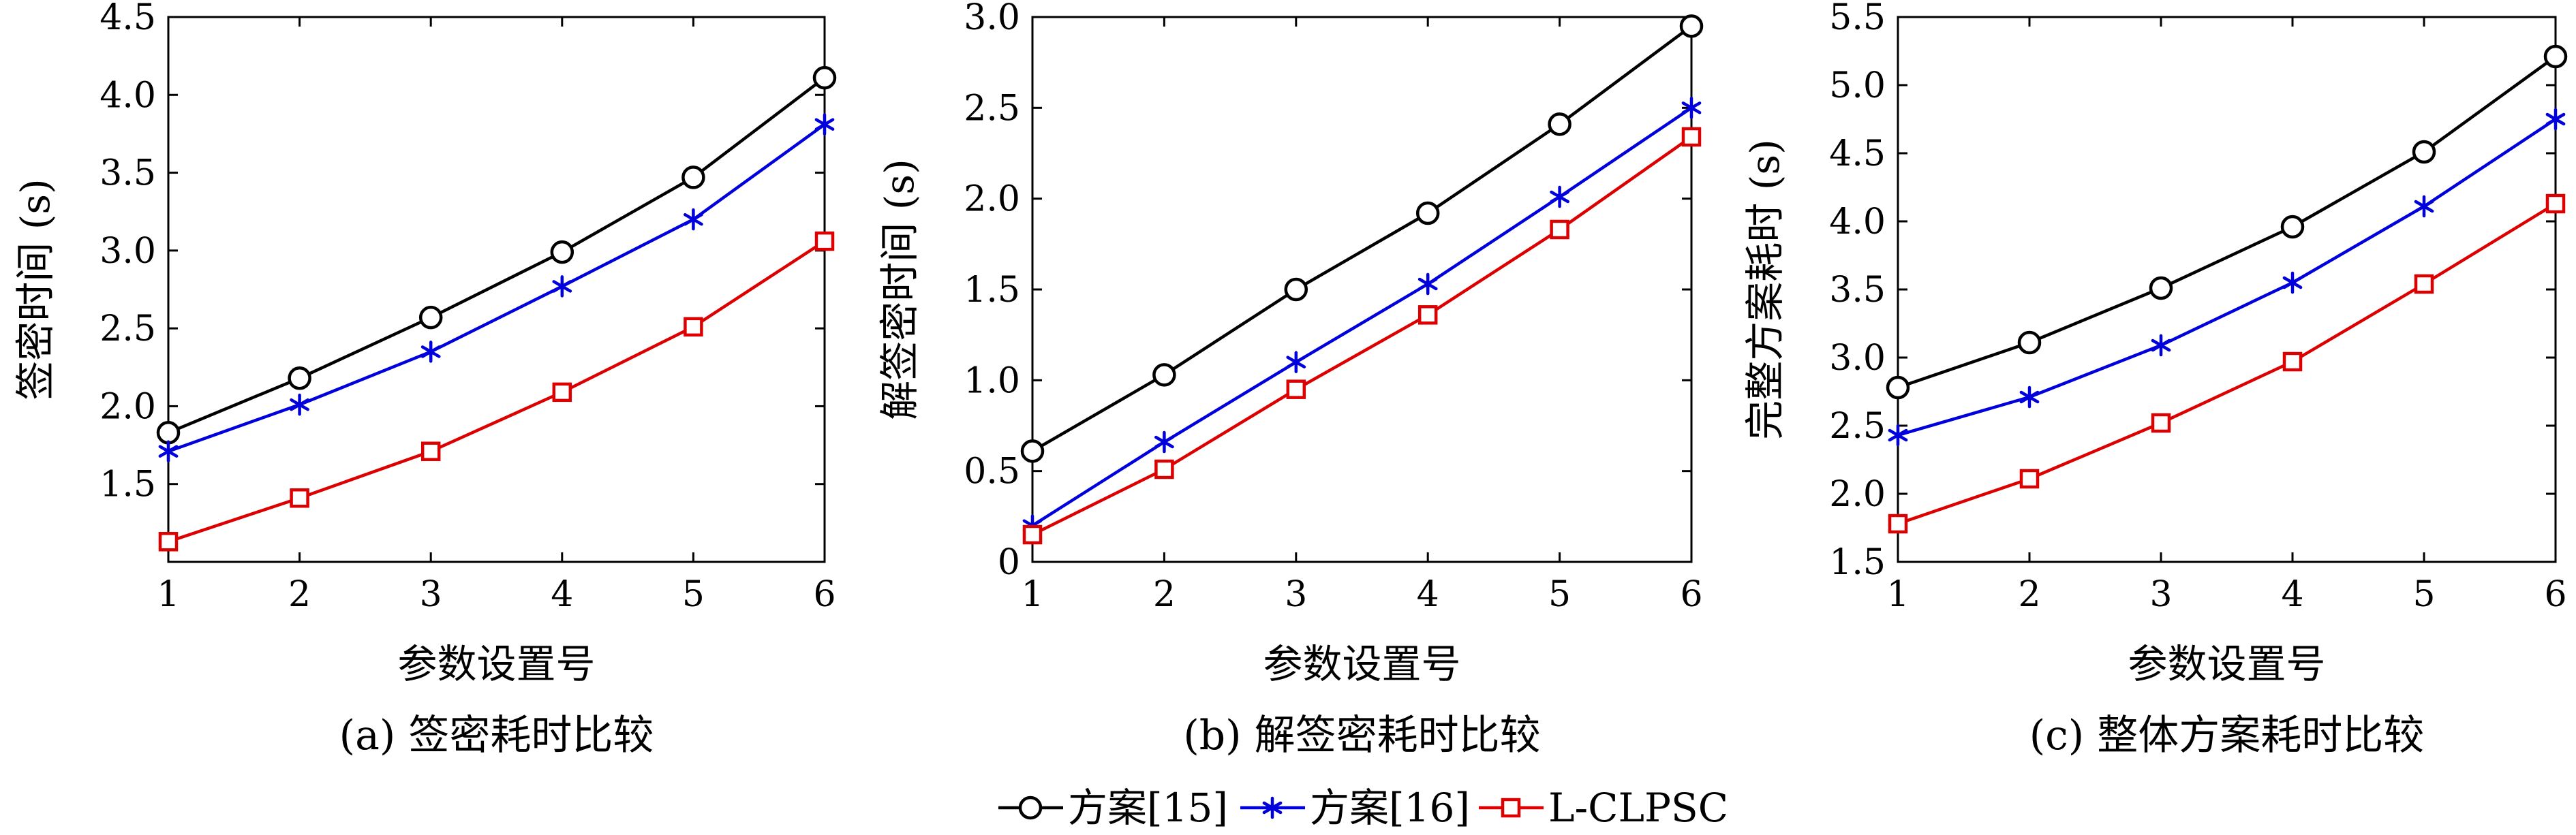 The height and width of the screenshot is (835, 2576). I want to click on legend-item: 方案[16], so click(1355, 808).